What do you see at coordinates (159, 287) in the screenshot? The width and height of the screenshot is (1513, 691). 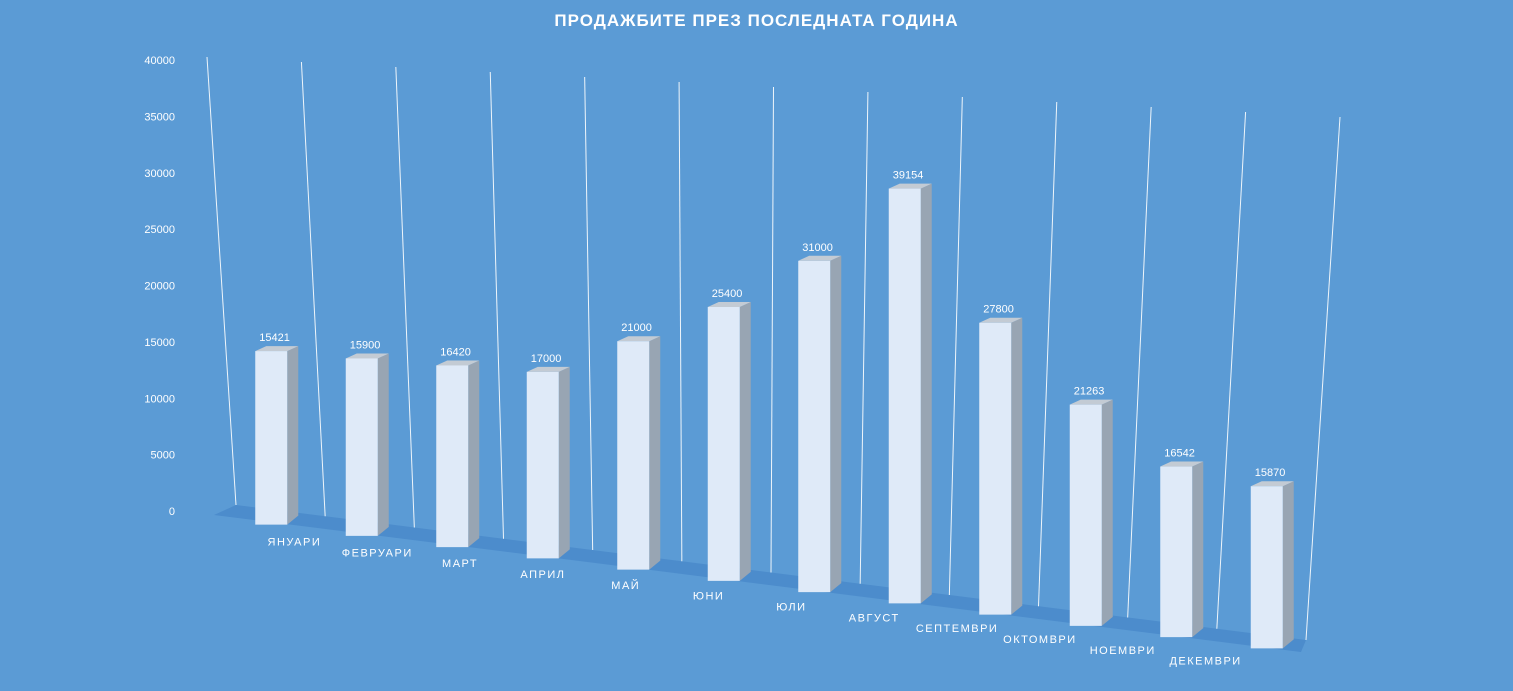 I see `y-tick-label: 20000` at bounding box center [159, 287].